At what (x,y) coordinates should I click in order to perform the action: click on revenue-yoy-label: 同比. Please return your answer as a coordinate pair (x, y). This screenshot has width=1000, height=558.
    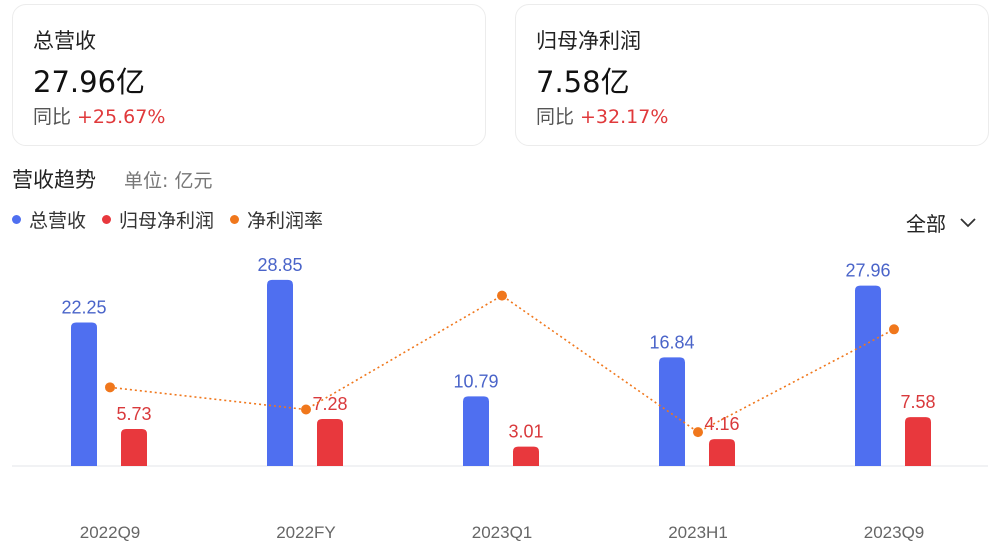
    Looking at the image, I should click on (52, 117).